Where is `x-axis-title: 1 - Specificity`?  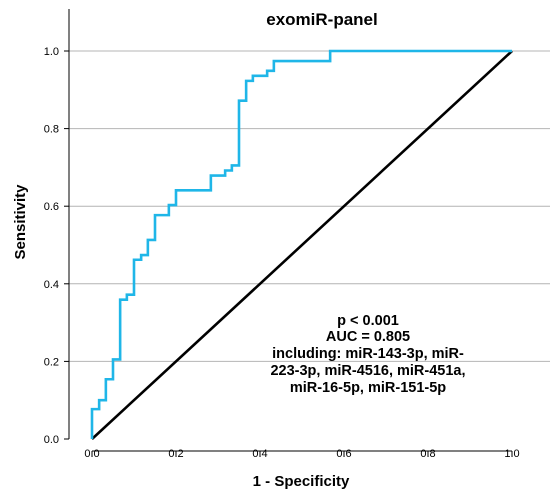 x-axis-title: 1 - Specificity is located at coordinates (301, 481).